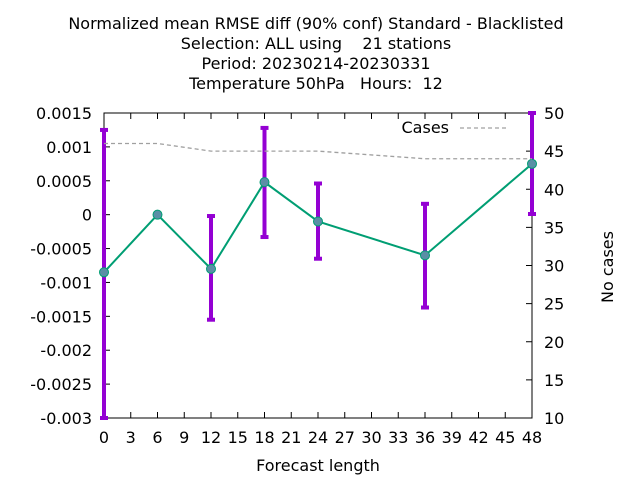 The height and width of the screenshot is (480, 640). Describe the element at coordinates (505, 437) in the screenshot. I see `x-tick-label: 45` at that location.